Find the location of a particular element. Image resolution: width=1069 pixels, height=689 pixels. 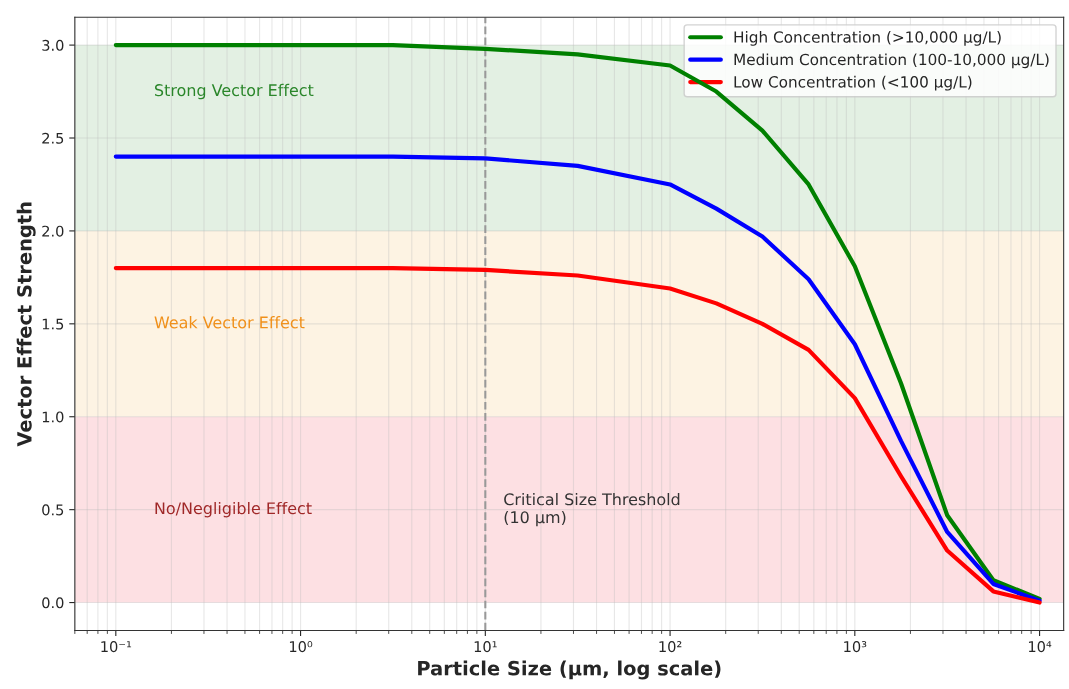

y-tick-label: 0.0 is located at coordinates (53, 603).